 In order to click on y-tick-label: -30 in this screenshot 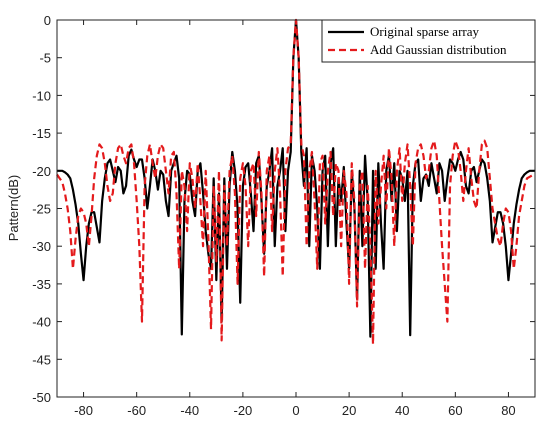, I will do `click(41, 246)`.